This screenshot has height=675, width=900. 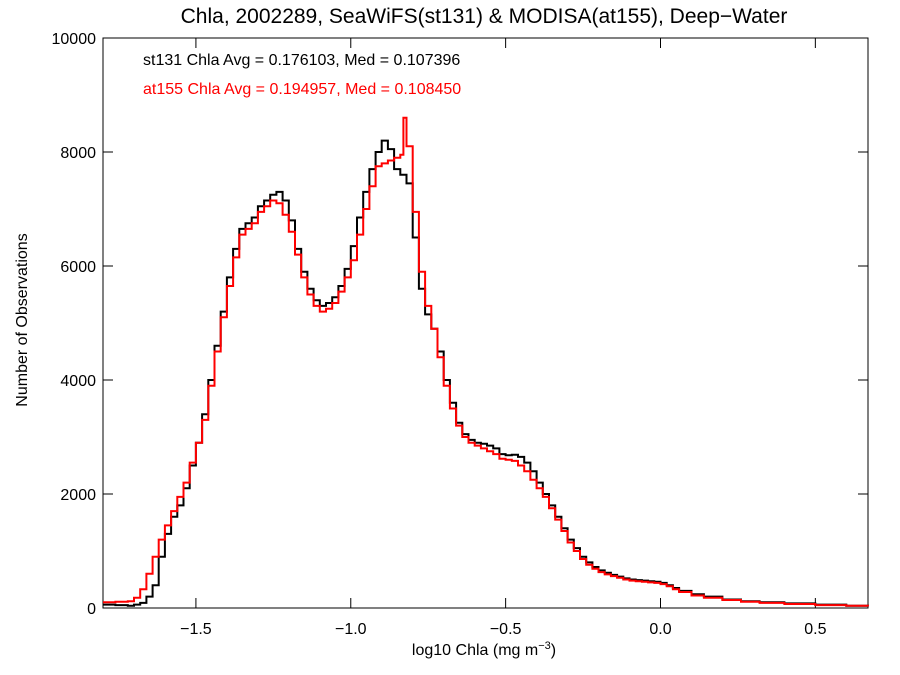 What do you see at coordinates (475, 650) in the screenshot?
I see `x-axis-label-main: log10 Chla (mg m` at bounding box center [475, 650].